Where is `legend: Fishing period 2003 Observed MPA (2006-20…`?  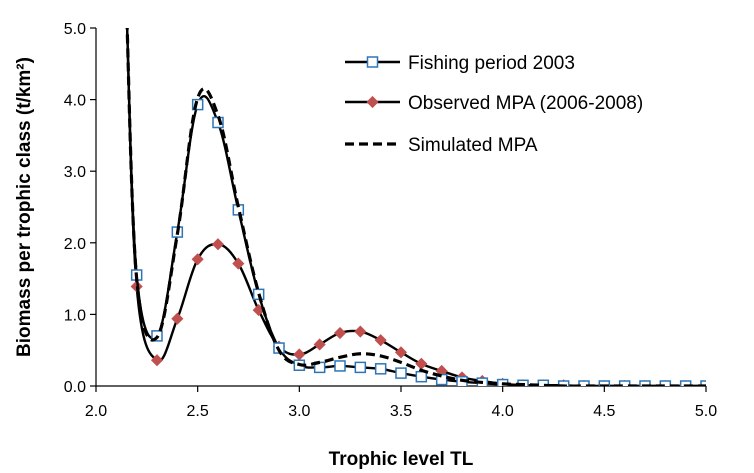
legend: Fishing period 2003 Observed MPA (2006-20… is located at coordinates (494, 104).